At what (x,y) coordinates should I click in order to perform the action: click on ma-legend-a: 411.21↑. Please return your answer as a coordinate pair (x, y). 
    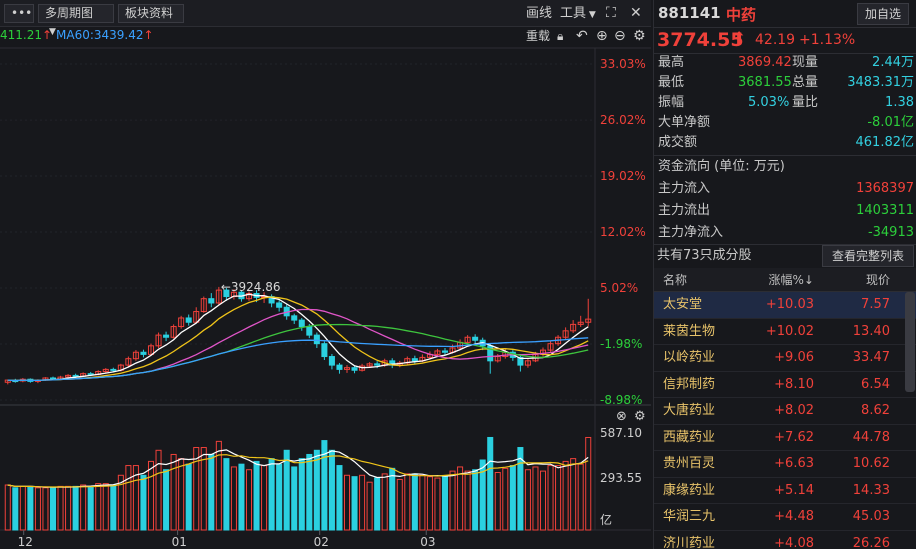
    Looking at the image, I should click on (26, 35).